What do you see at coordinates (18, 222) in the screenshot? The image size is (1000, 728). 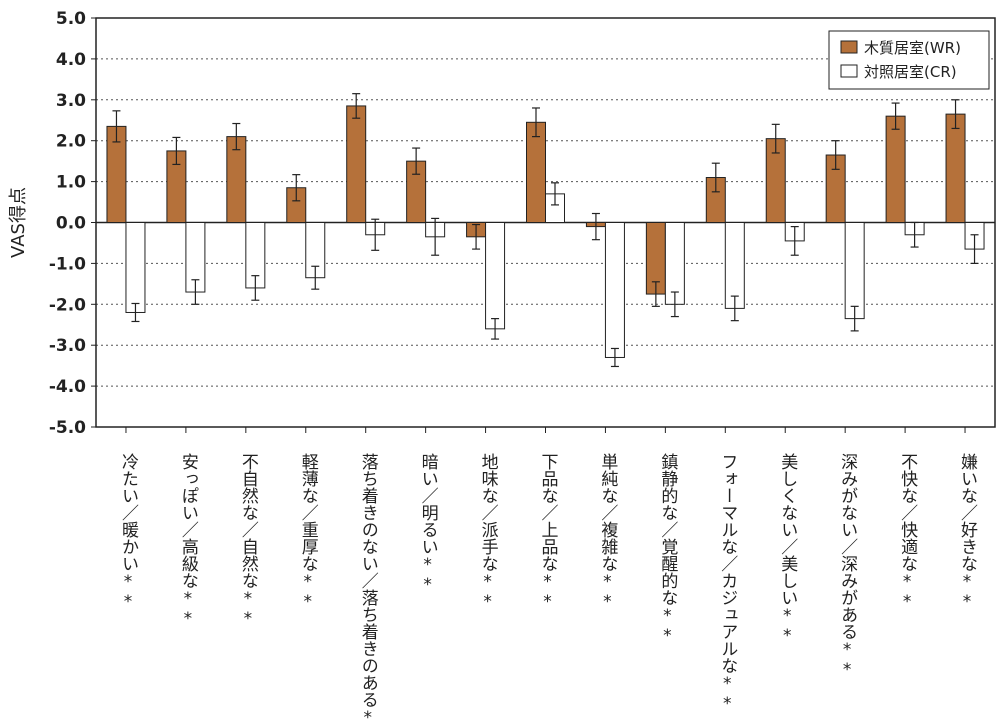 I see `y-axis-label: VAS得点` at bounding box center [18, 222].